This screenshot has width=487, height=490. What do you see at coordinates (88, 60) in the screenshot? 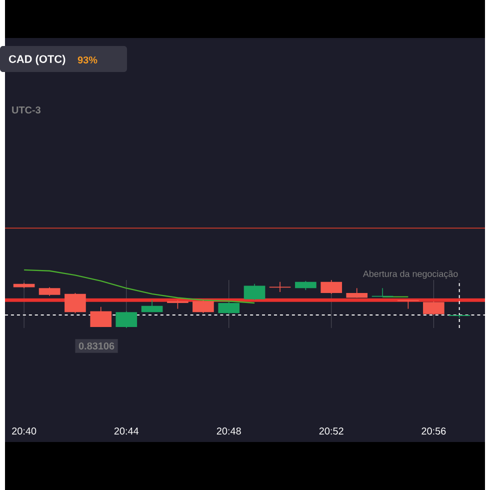
I see `text: 93%` at bounding box center [88, 60].